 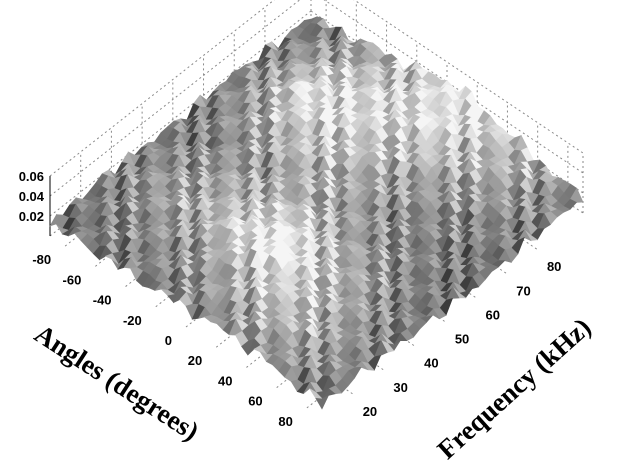 I want to click on y-tick-label: 40, so click(x=431, y=363).